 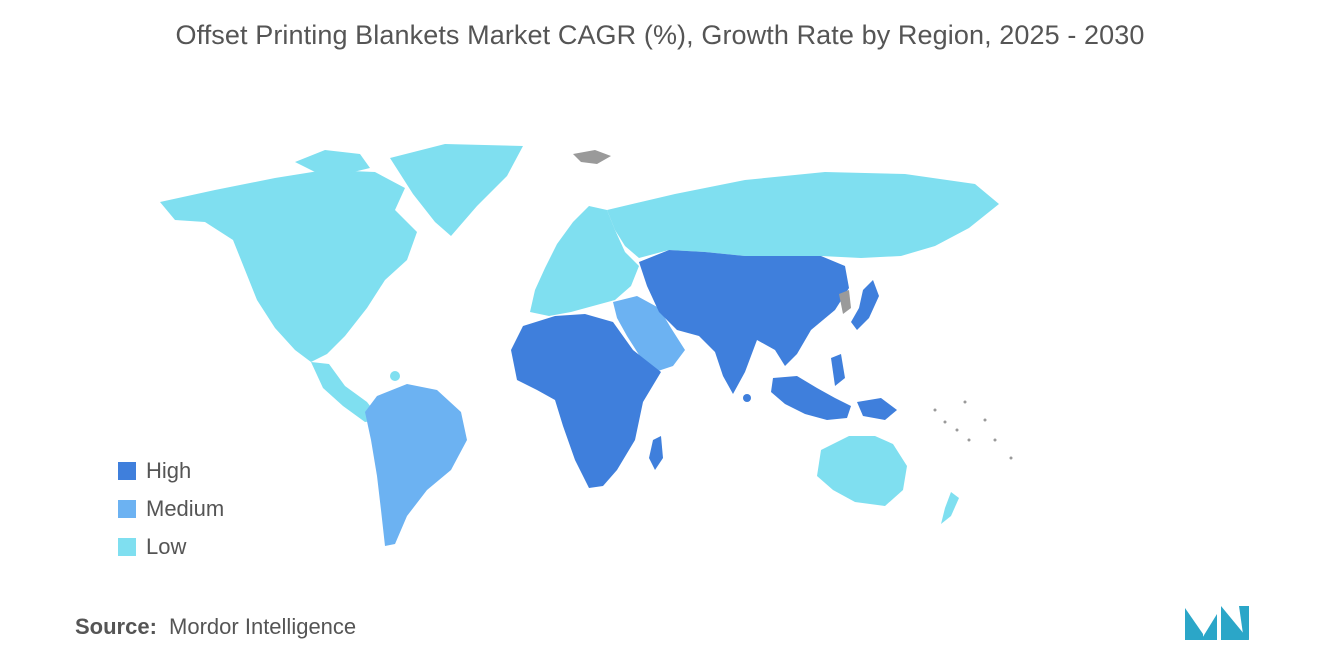 I want to click on region-svalbard, so click(x=592, y=157).